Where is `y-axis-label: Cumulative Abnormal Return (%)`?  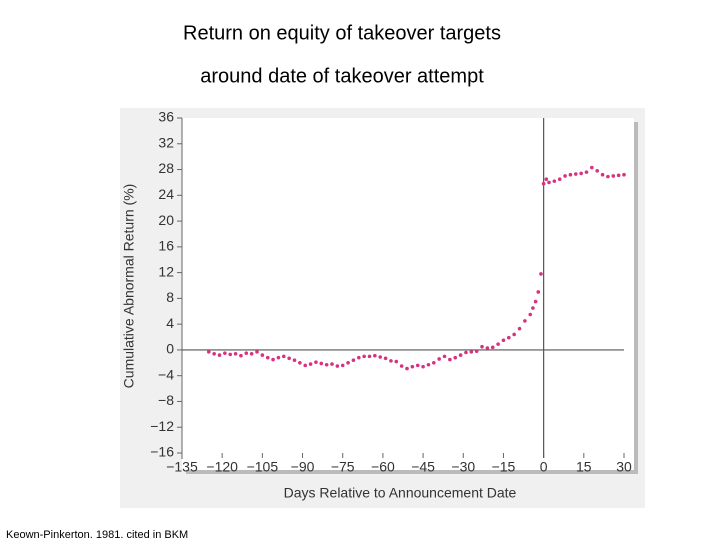 y-axis-label: Cumulative Abnormal Return (%) is located at coordinates (129, 286).